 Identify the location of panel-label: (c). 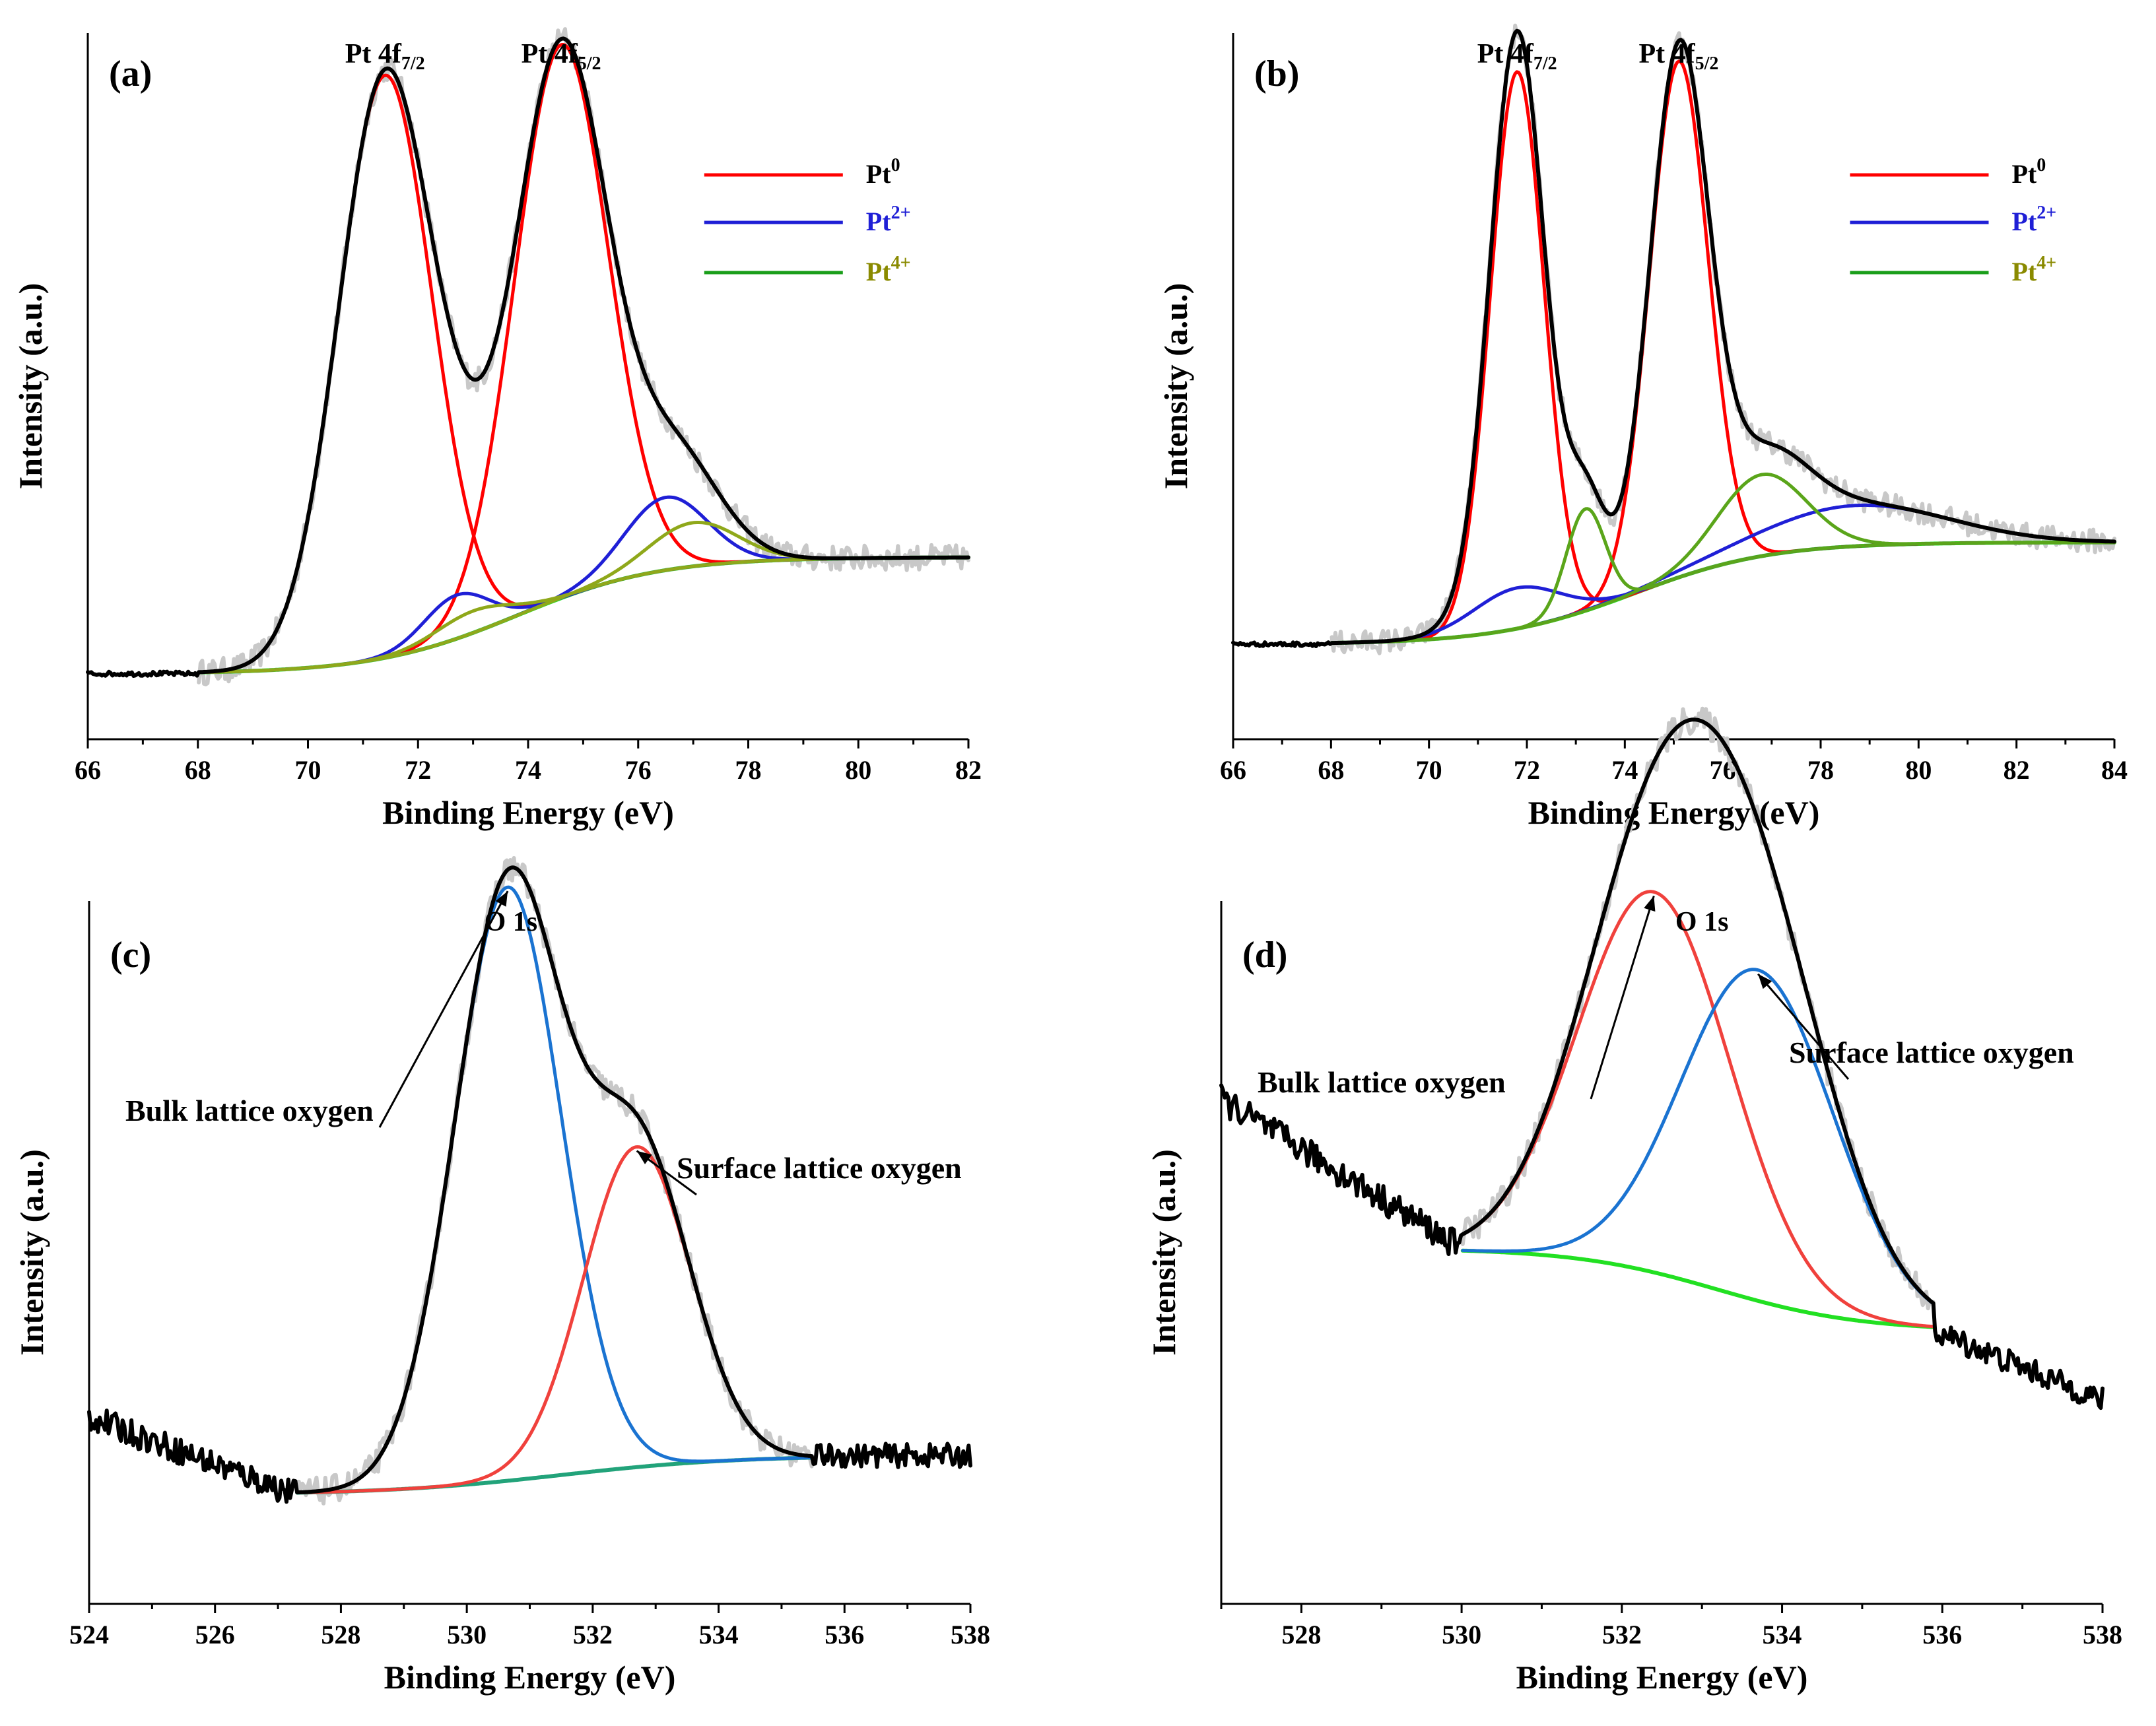
(130, 955).